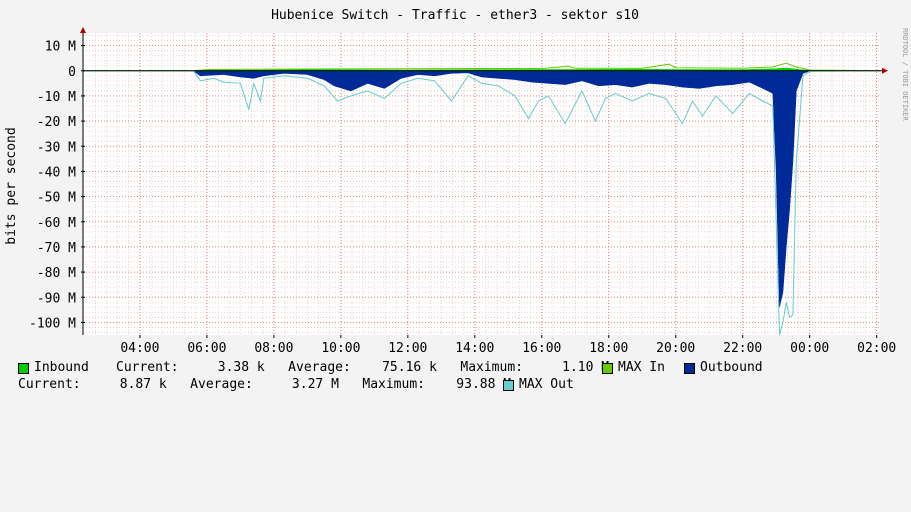  Describe the element at coordinates (607, 368) in the screenshot. I see `max-in-swatch` at that location.